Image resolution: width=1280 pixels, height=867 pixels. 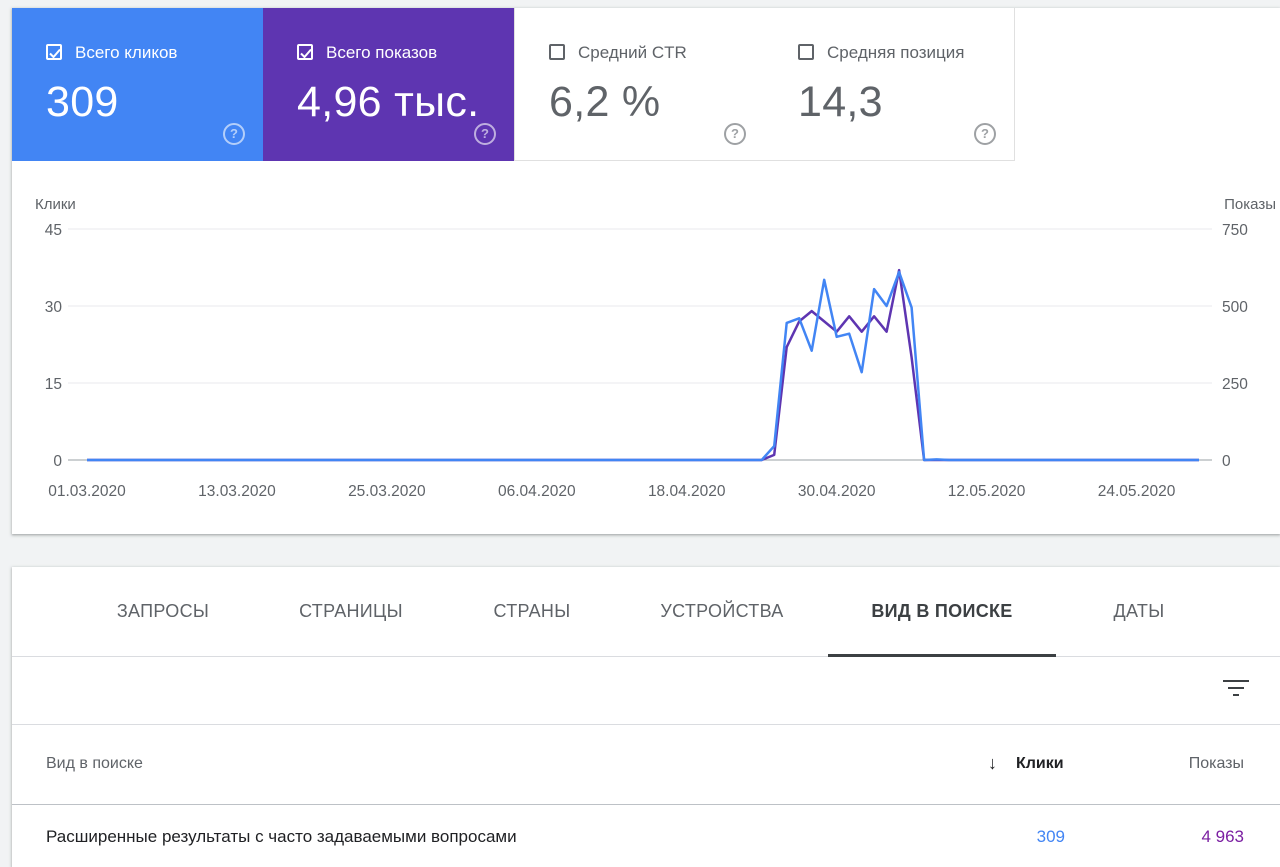 What do you see at coordinates (722, 611) in the screenshot?
I see `tab-devices: УСТРОЙСТВА` at bounding box center [722, 611].